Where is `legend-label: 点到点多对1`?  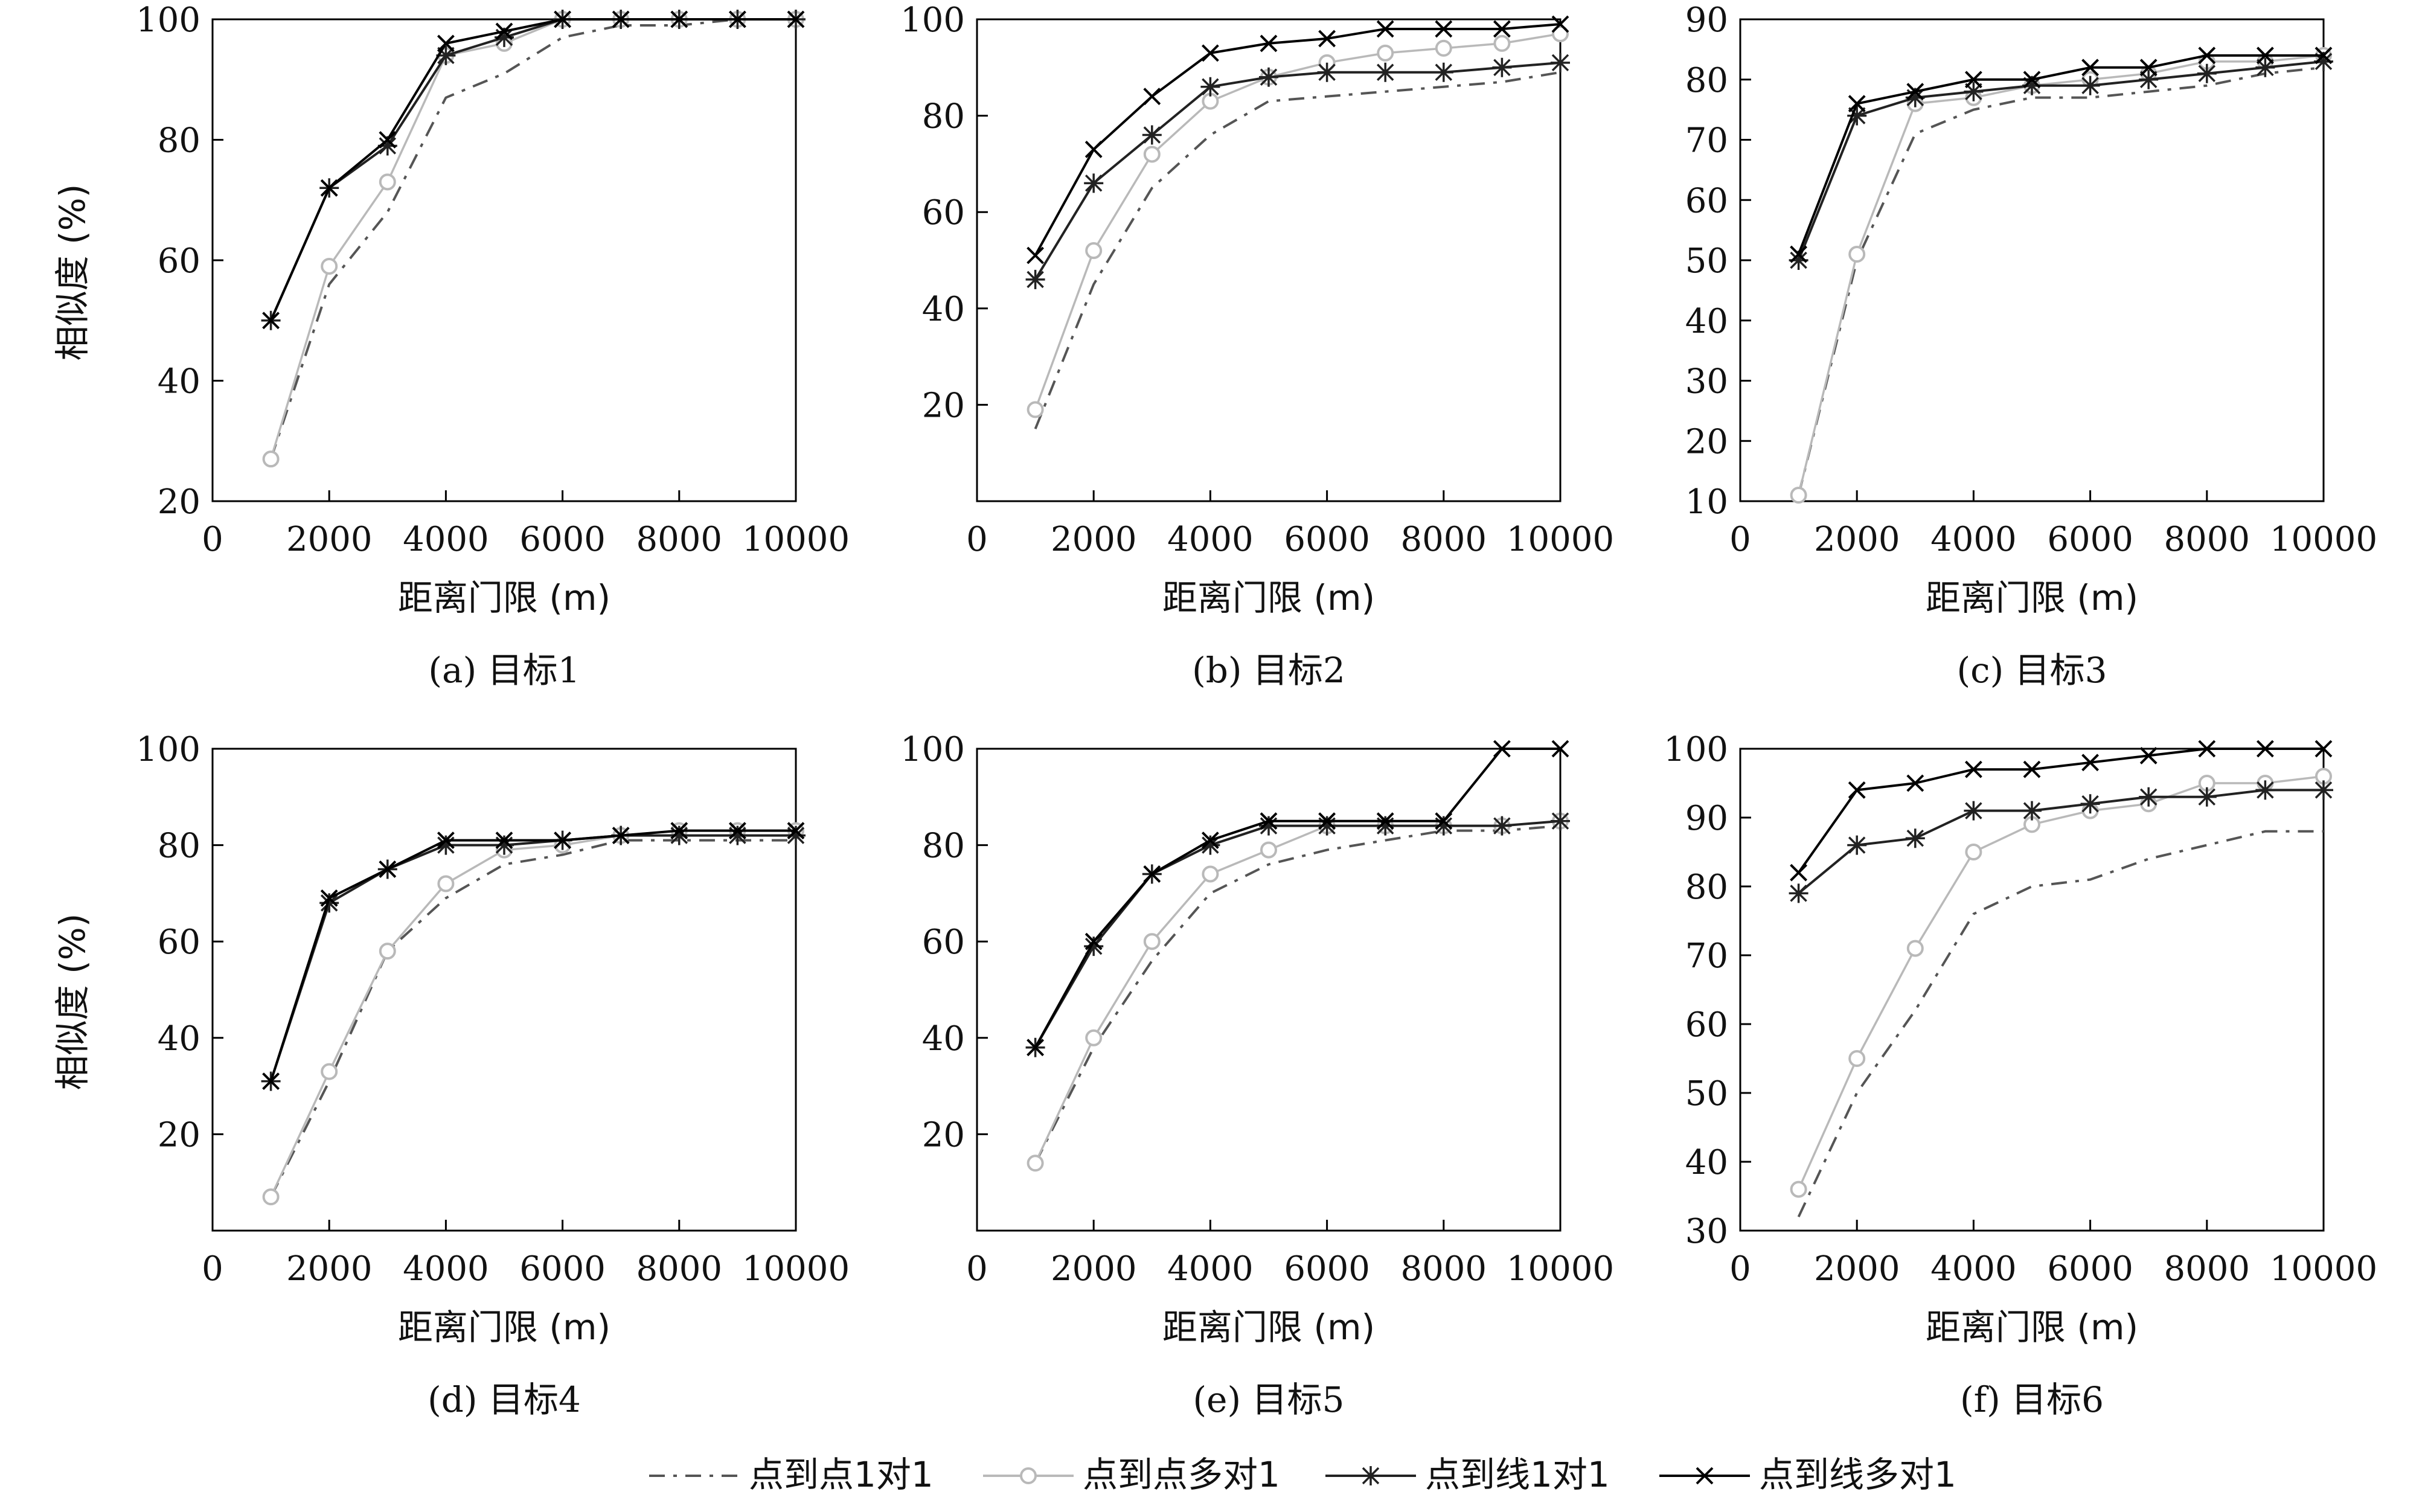 legend-label: 点到点多对1 is located at coordinates (1181, 1474).